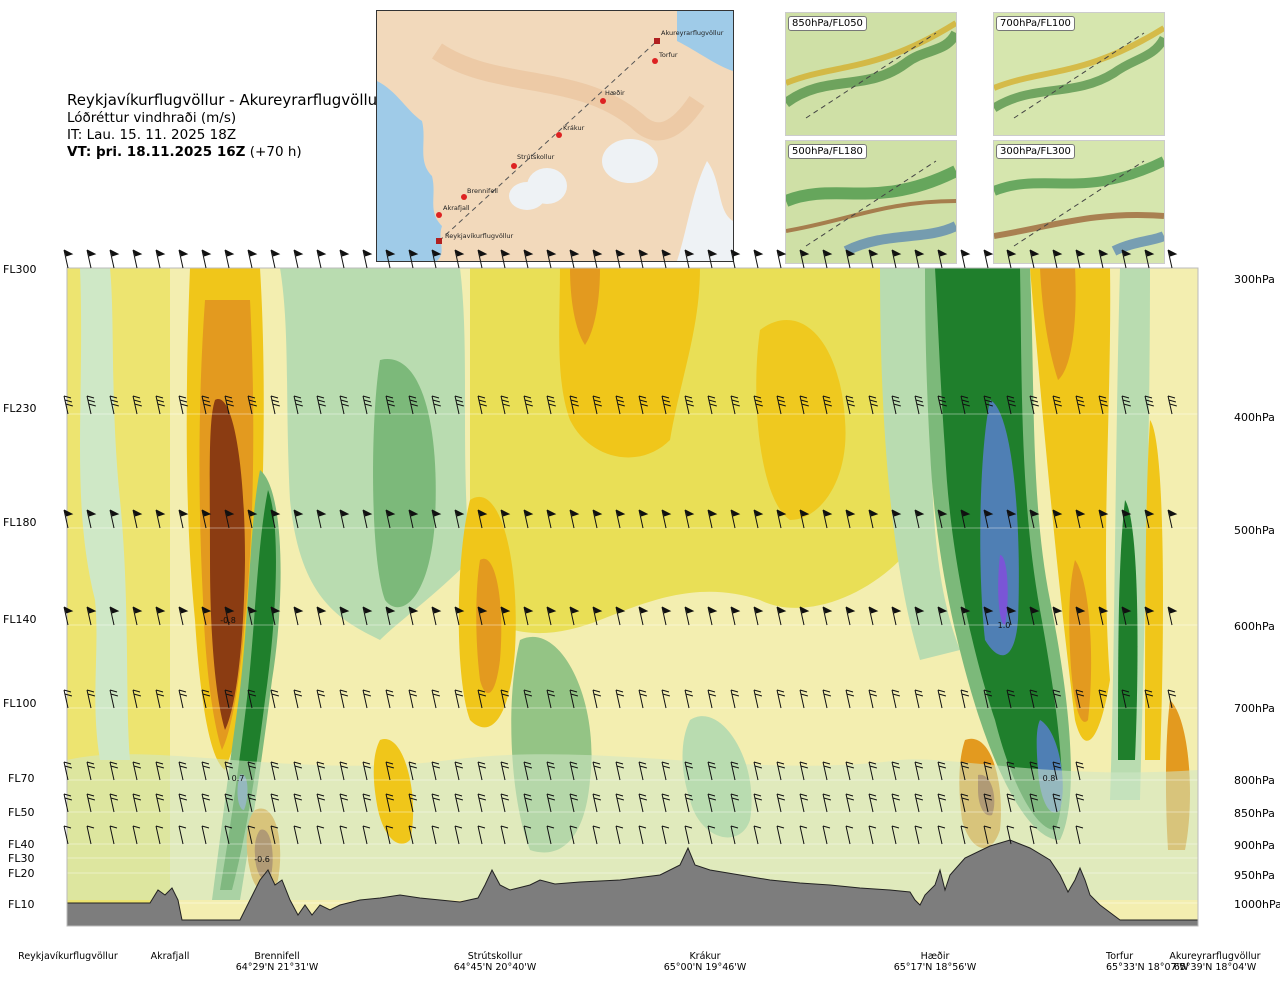 This screenshot has width=1280, height=981. I want to click on hpa-label: 800hPa, so click(1254, 780).